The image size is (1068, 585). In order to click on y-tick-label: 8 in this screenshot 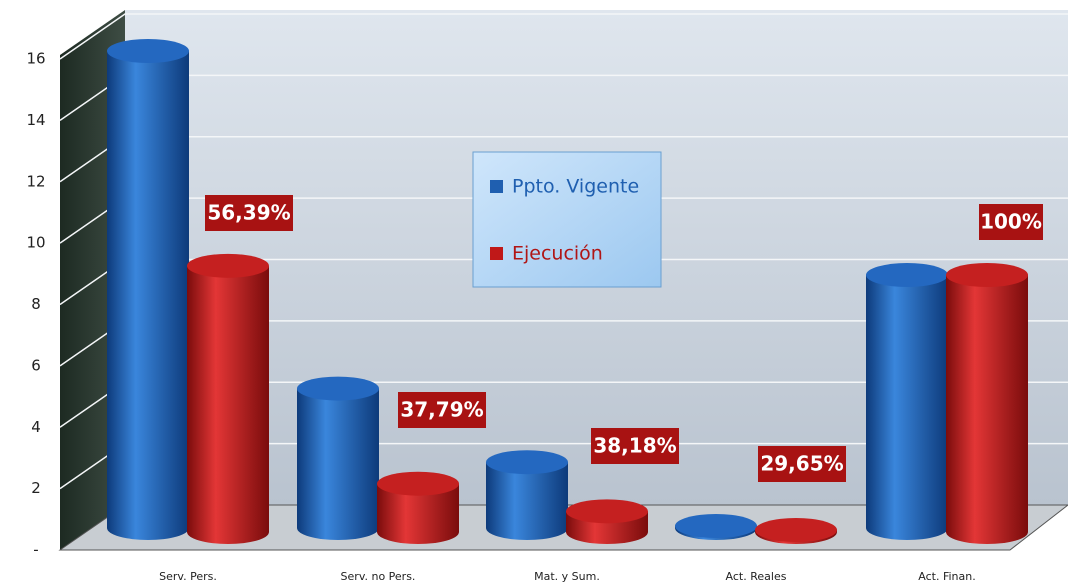, I will do `click(36, 304)`.